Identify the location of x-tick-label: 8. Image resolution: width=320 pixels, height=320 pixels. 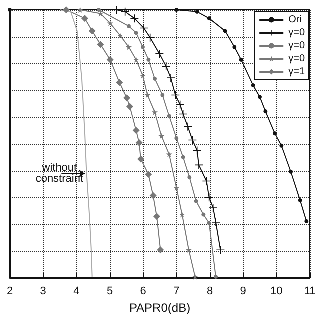
(210, 292).